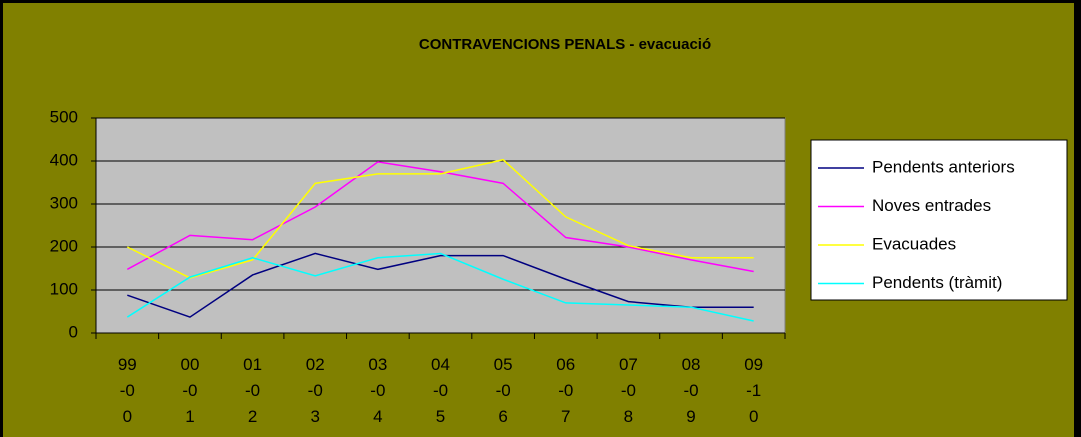 This screenshot has width=1081, height=437. What do you see at coordinates (939, 220) in the screenshot?
I see `legend` at bounding box center [939, 220].